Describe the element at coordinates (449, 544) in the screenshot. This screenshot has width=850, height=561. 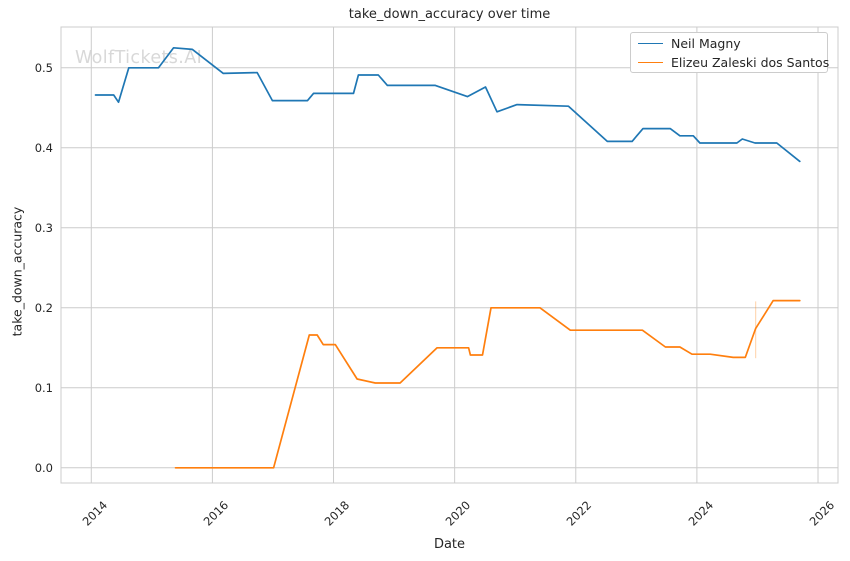
I see `x-axis-label: Date` at that location.